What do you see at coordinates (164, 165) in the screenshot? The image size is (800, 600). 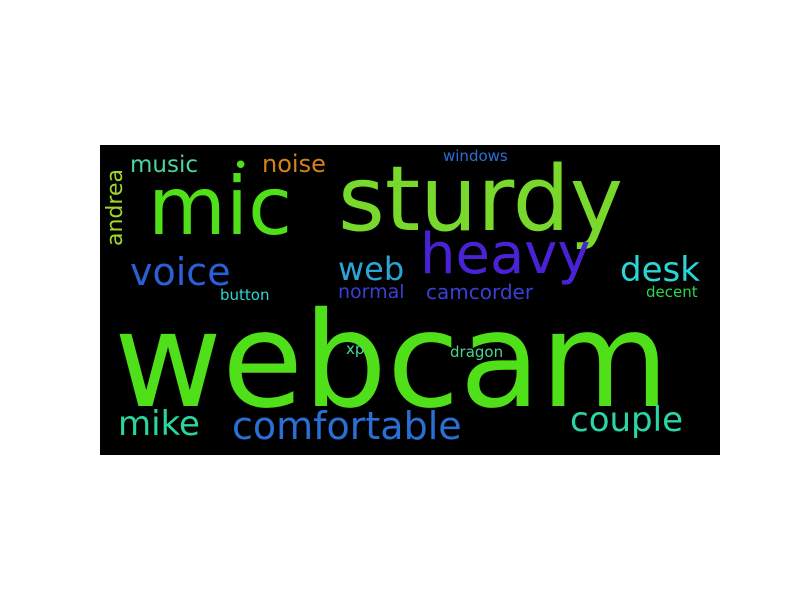 I see `word-music: music` at bounding box center [164, 165].